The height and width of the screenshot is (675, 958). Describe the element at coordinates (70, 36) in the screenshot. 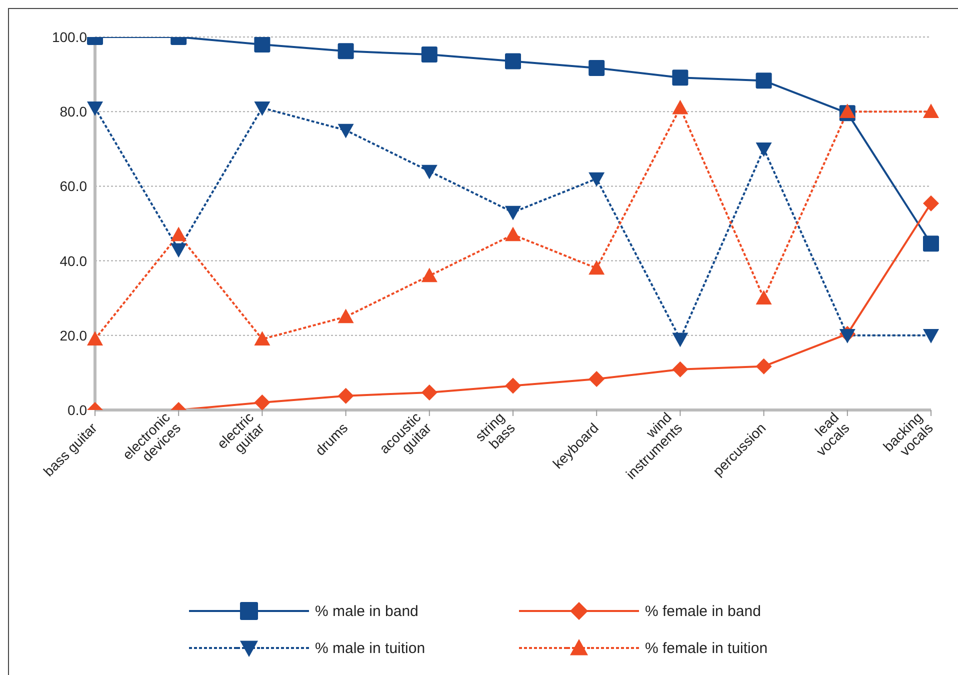

I see `y-tick-label: 100.0` at that location.